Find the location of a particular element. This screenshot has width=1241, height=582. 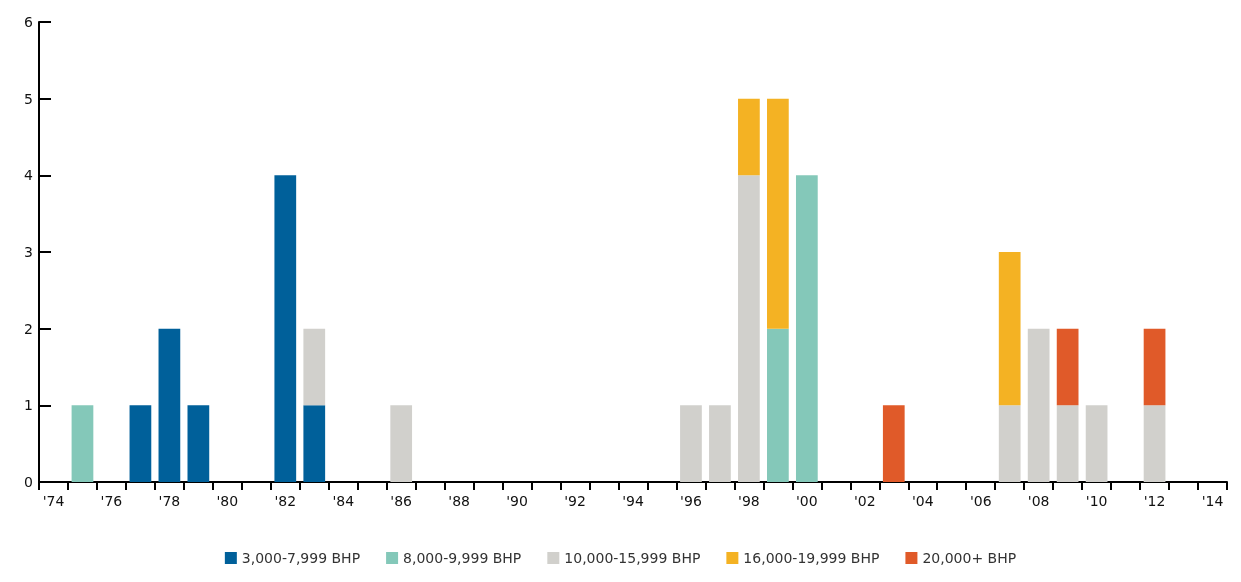

y-tick-label: 0 is located at coordinates (28, 482).